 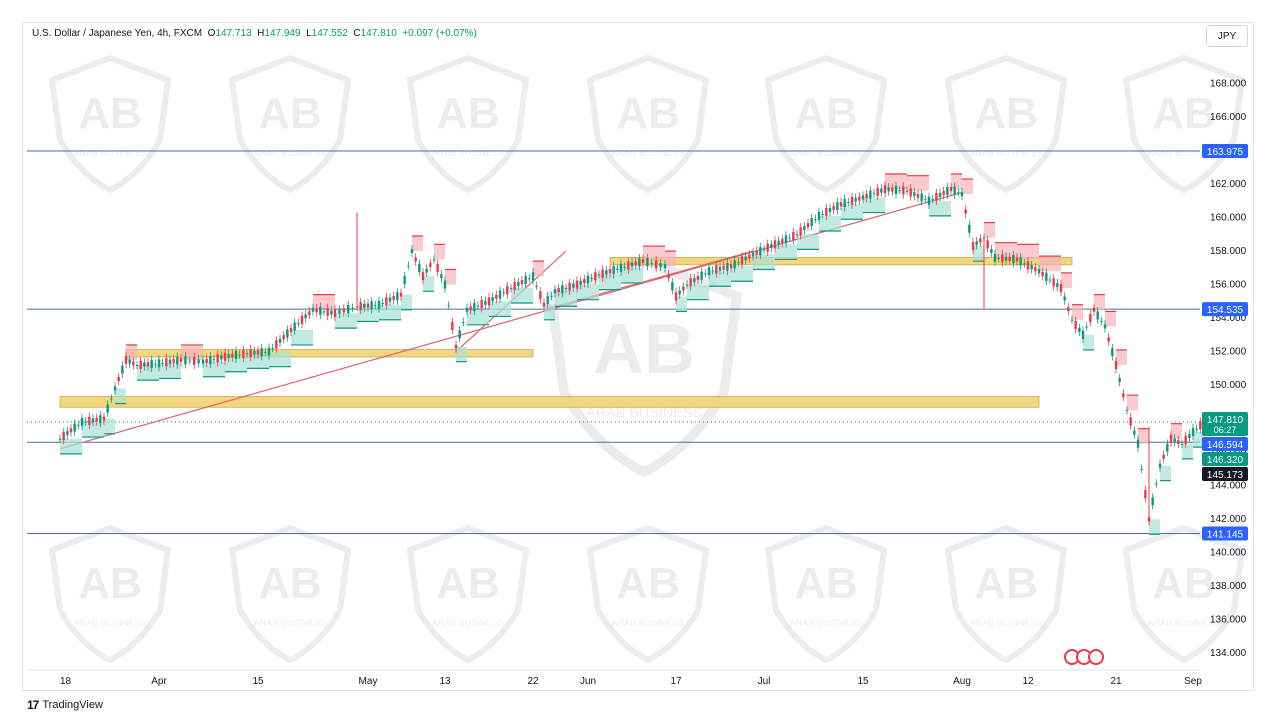 I want to click on level-badge, so click(x=1225, y=309).